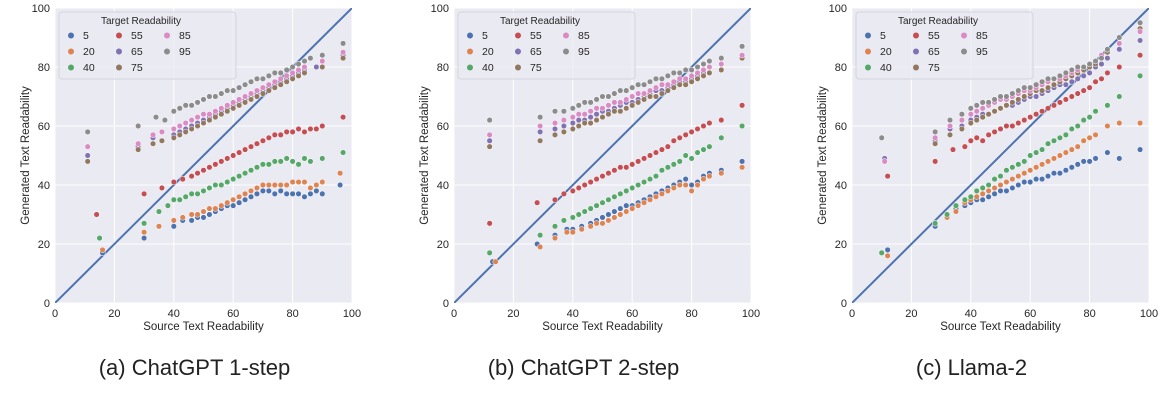 This screenshot has height=394, width=1166. Describe the element at coordinates (485, 36) in the screenshot. I see `legend-entry: 5` at that location.